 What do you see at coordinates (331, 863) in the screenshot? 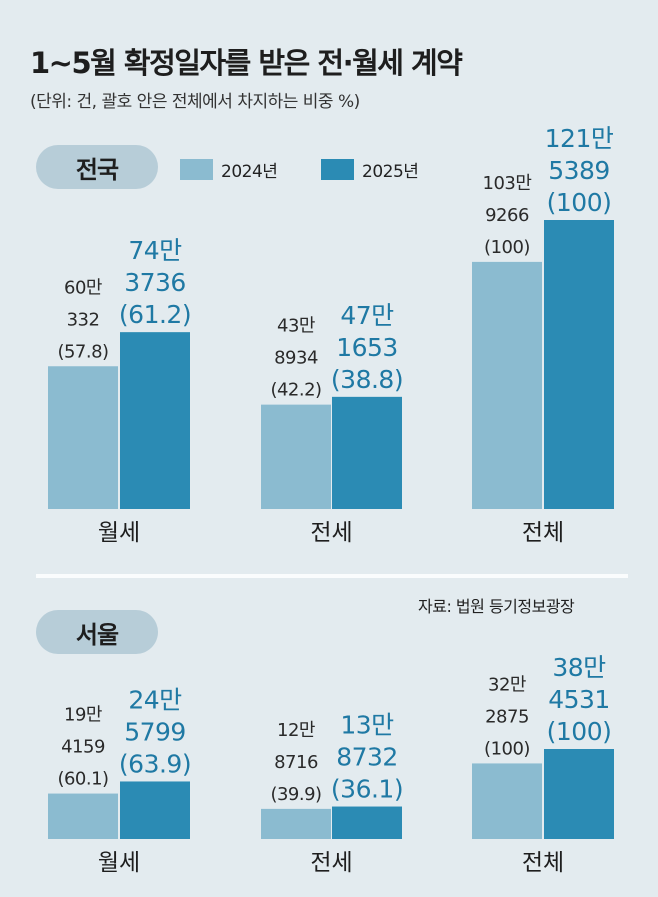
I see `category-label-서울-전세: 전세` at bounding box center [331, 863].